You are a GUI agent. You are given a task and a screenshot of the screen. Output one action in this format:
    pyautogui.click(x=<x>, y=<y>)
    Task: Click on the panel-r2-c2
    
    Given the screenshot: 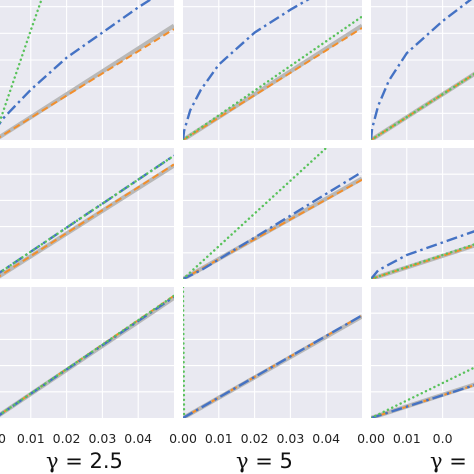 What is the action you would take?
    pyautogui.click(x=422, y=352)
    